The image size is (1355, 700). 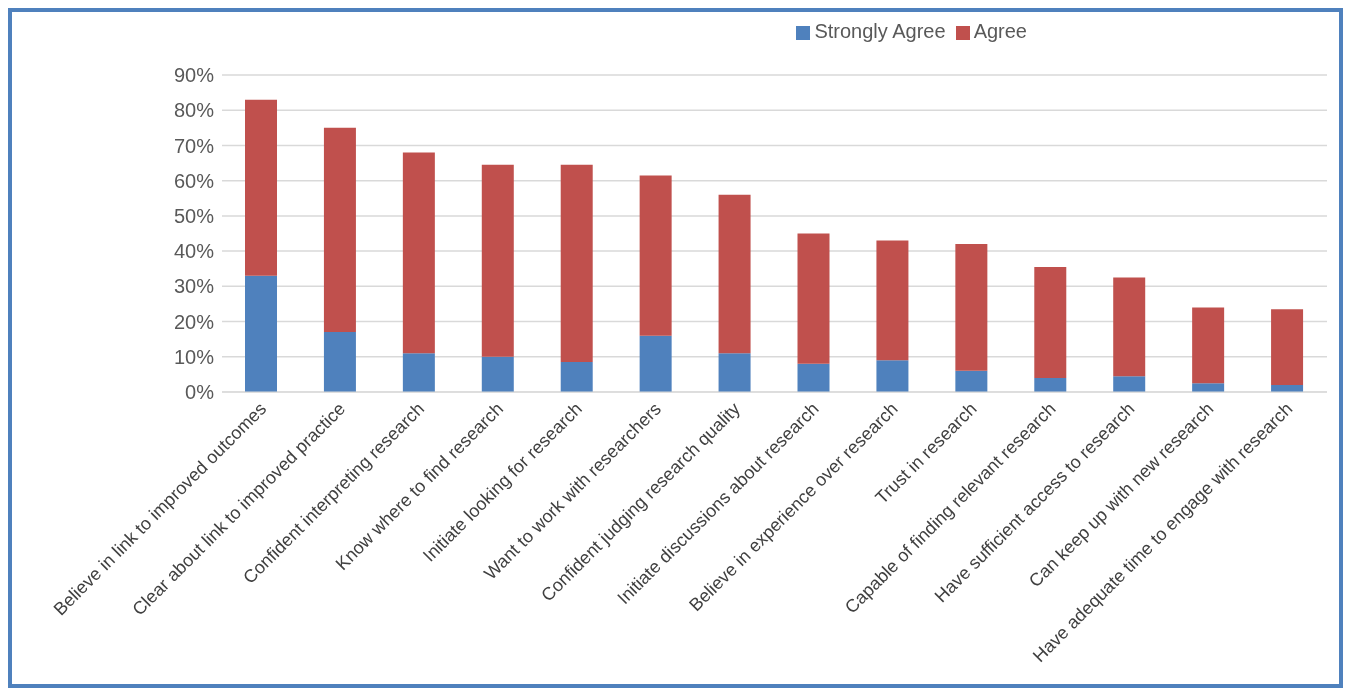 What do you see at coordinates (194, 321) in the screenshot?
I see `y-tick-label: 20%` at bounding box center [194, 321].